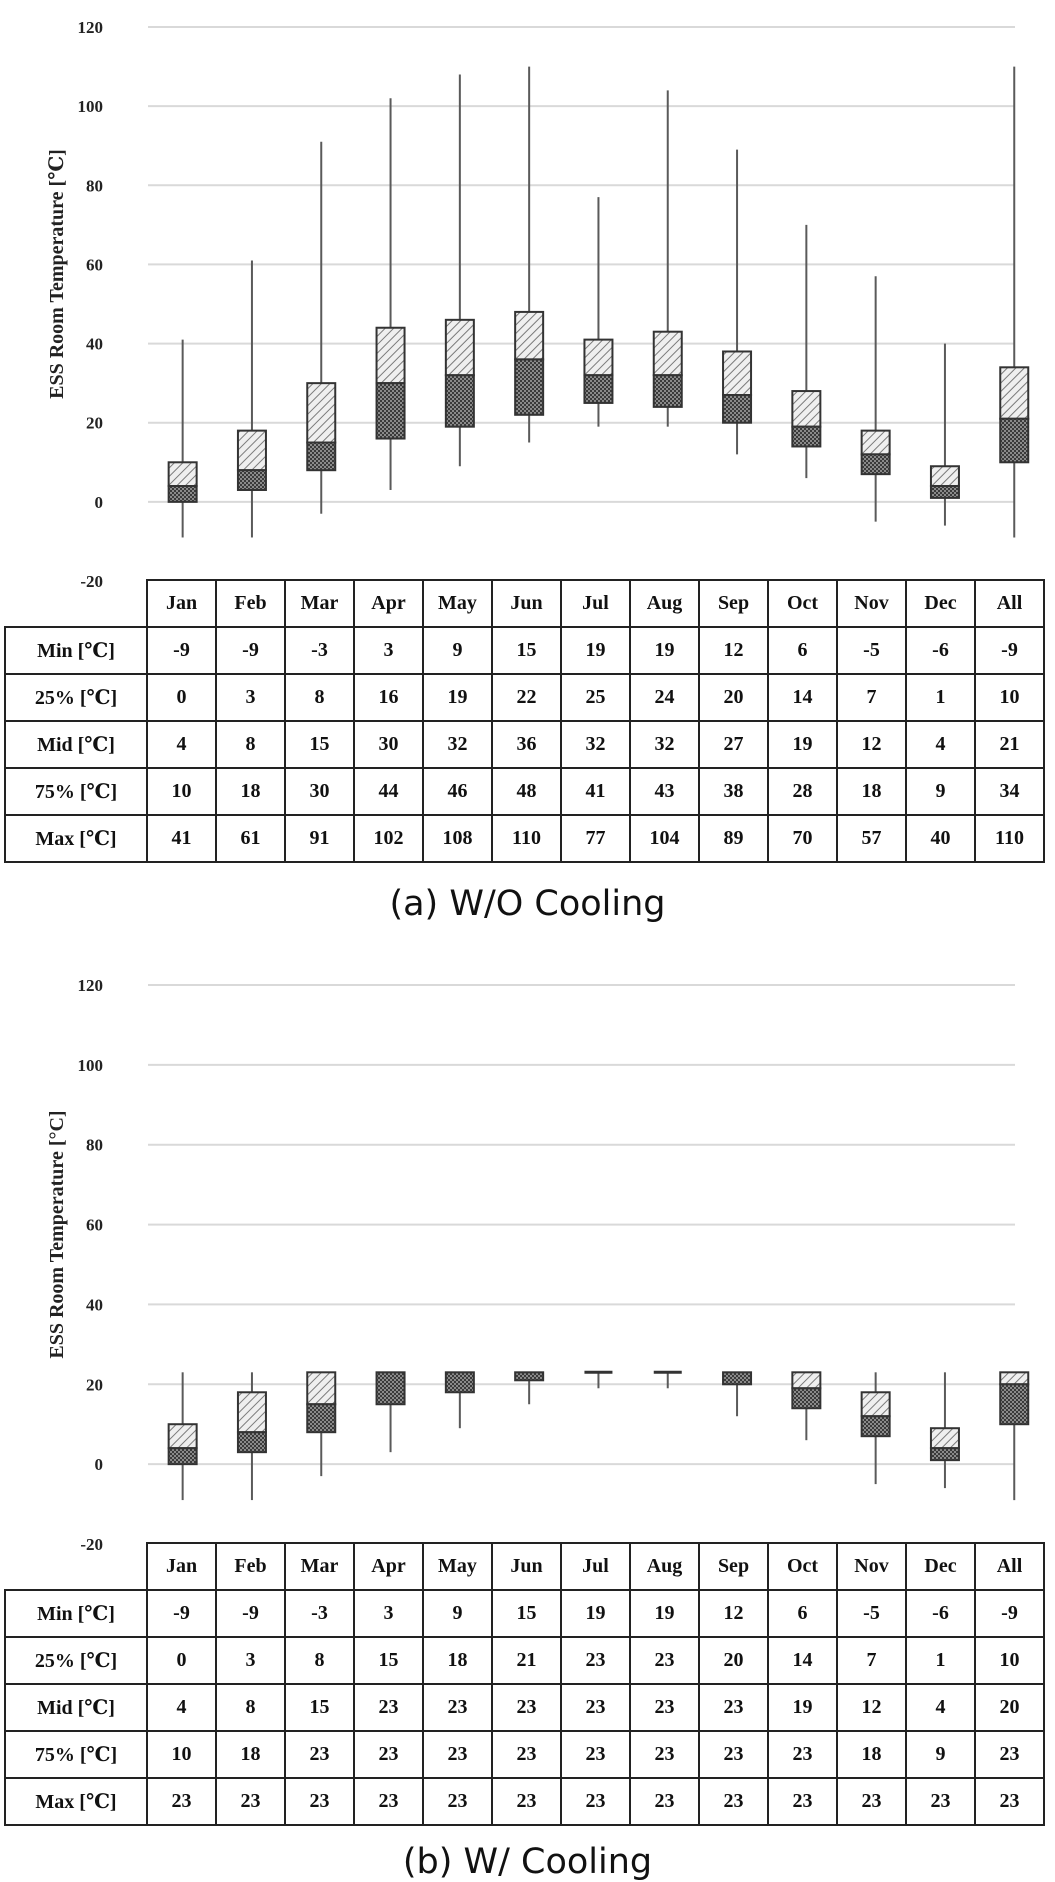 Image resolution: width=1055 pixels, height=1882 pixels. Describe the element at coordinates (598, 357) in the screenshot. I see `box-upper-jul` at that location.